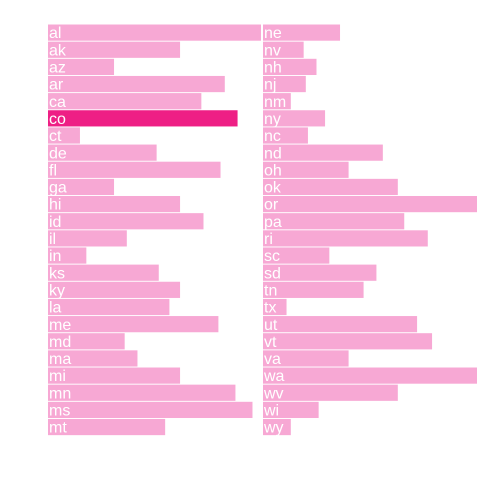 This screenshot has height=500, width=500. I want to click on bar-wi, so click(291, 409).